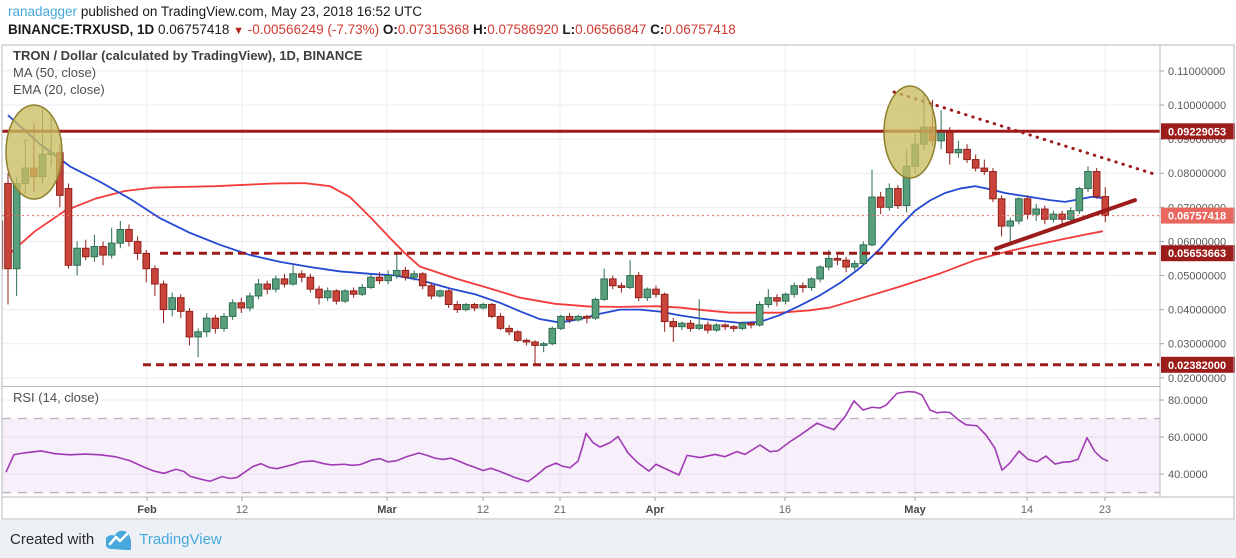 This screenshot has height=558, width=1236. I want to click on username-link: ranadagger, so click(43, 11).